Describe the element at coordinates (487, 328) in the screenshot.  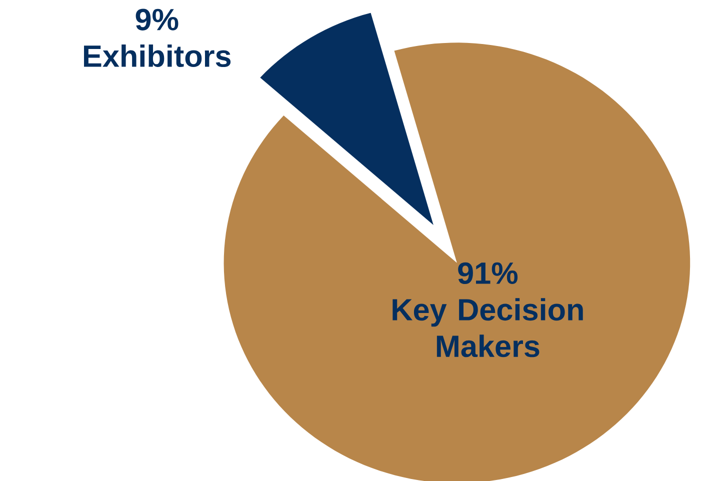
I see `slice-label: Key Decision Makers` at that location.